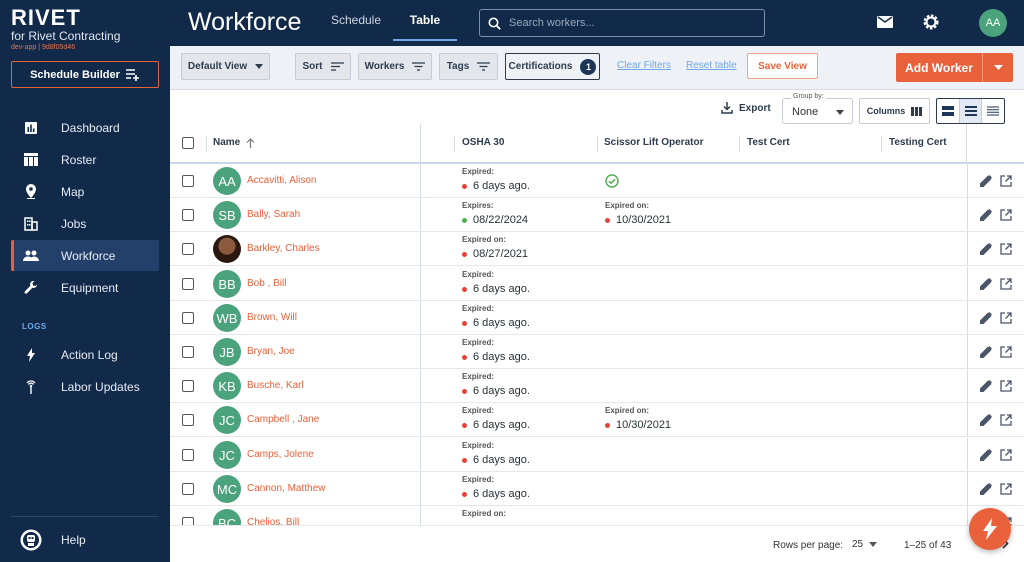 The height and width of the screenshot is (562, 1024). What do you see at coordinates (568, 352) in the screenshot?
I see `table-row: JB Bryan, Joe Expired: 6 days ago.` at bounding box center [568, 352].